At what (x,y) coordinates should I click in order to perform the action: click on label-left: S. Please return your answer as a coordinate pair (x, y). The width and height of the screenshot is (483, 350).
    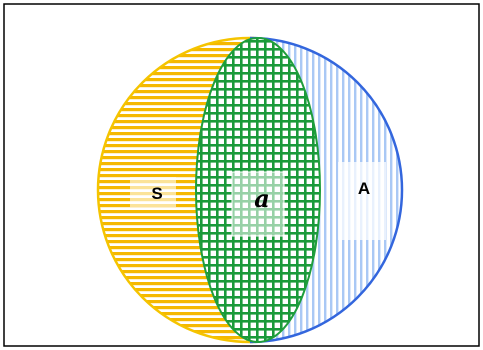
    Looking at the image, I should click on (156, 193).